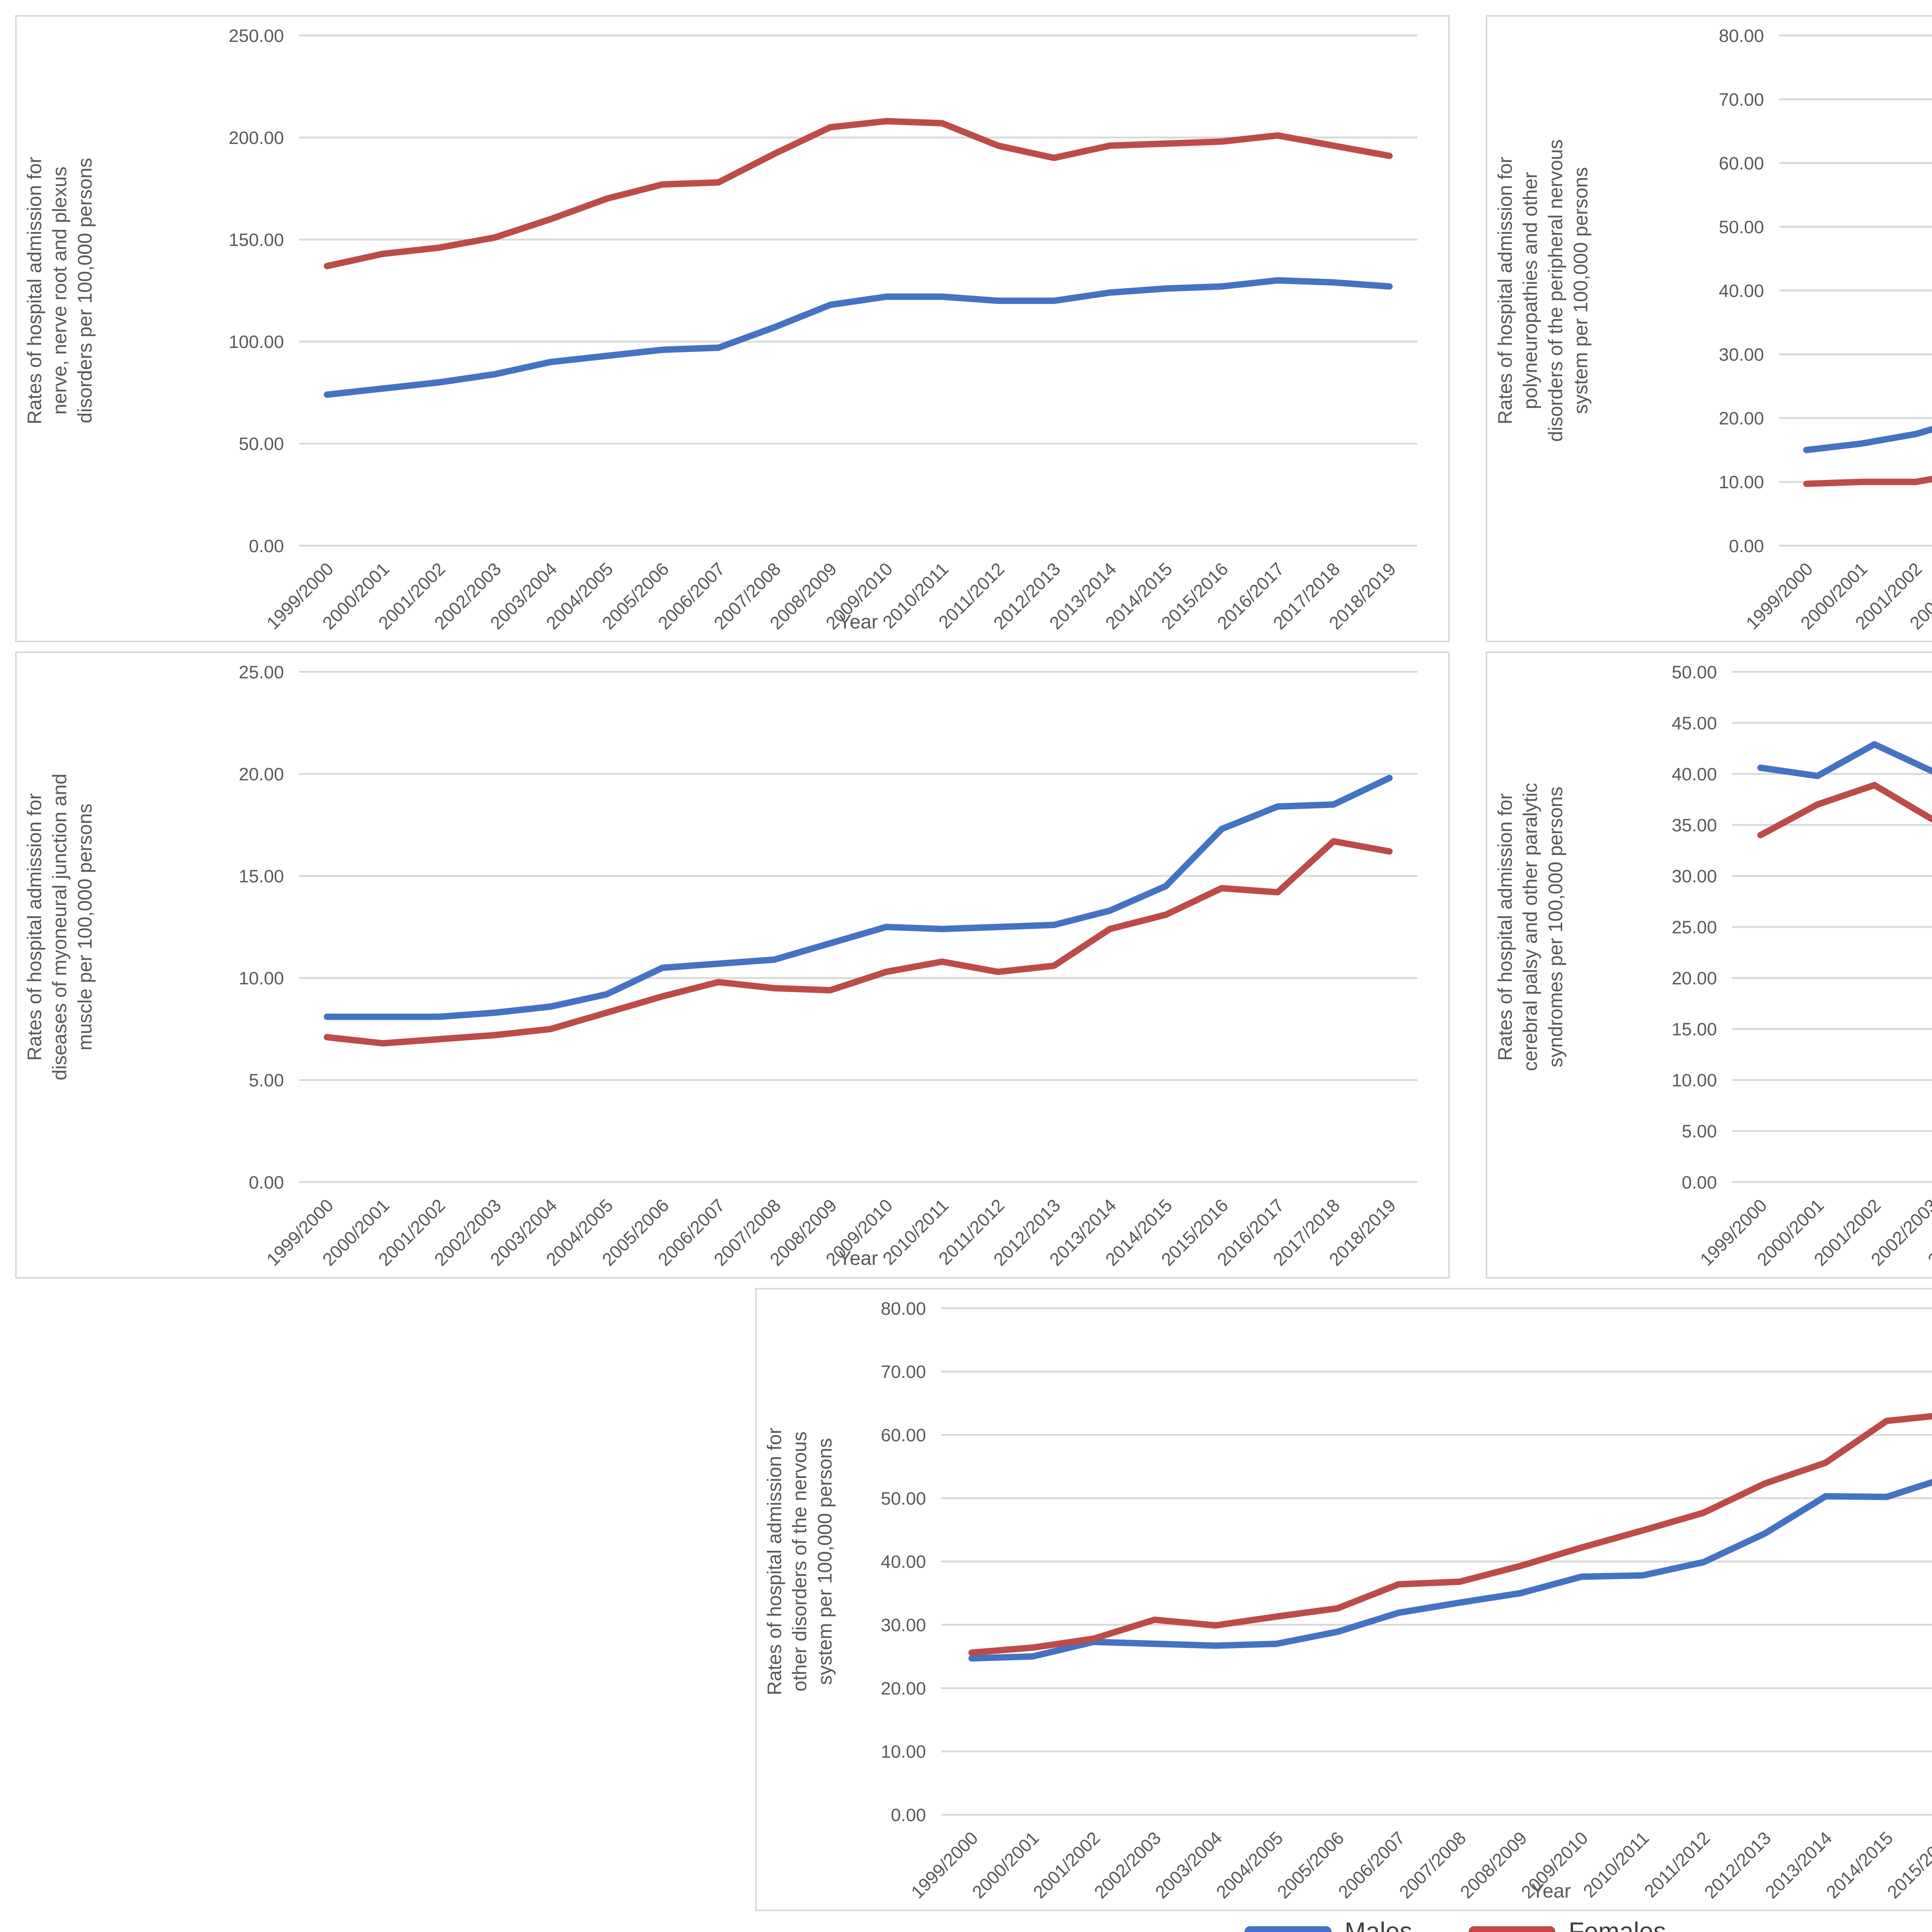 This screenshot has width=1932, height=1932. I want to click on x-tick-label: 2001/2002, so click(1066, 1865).